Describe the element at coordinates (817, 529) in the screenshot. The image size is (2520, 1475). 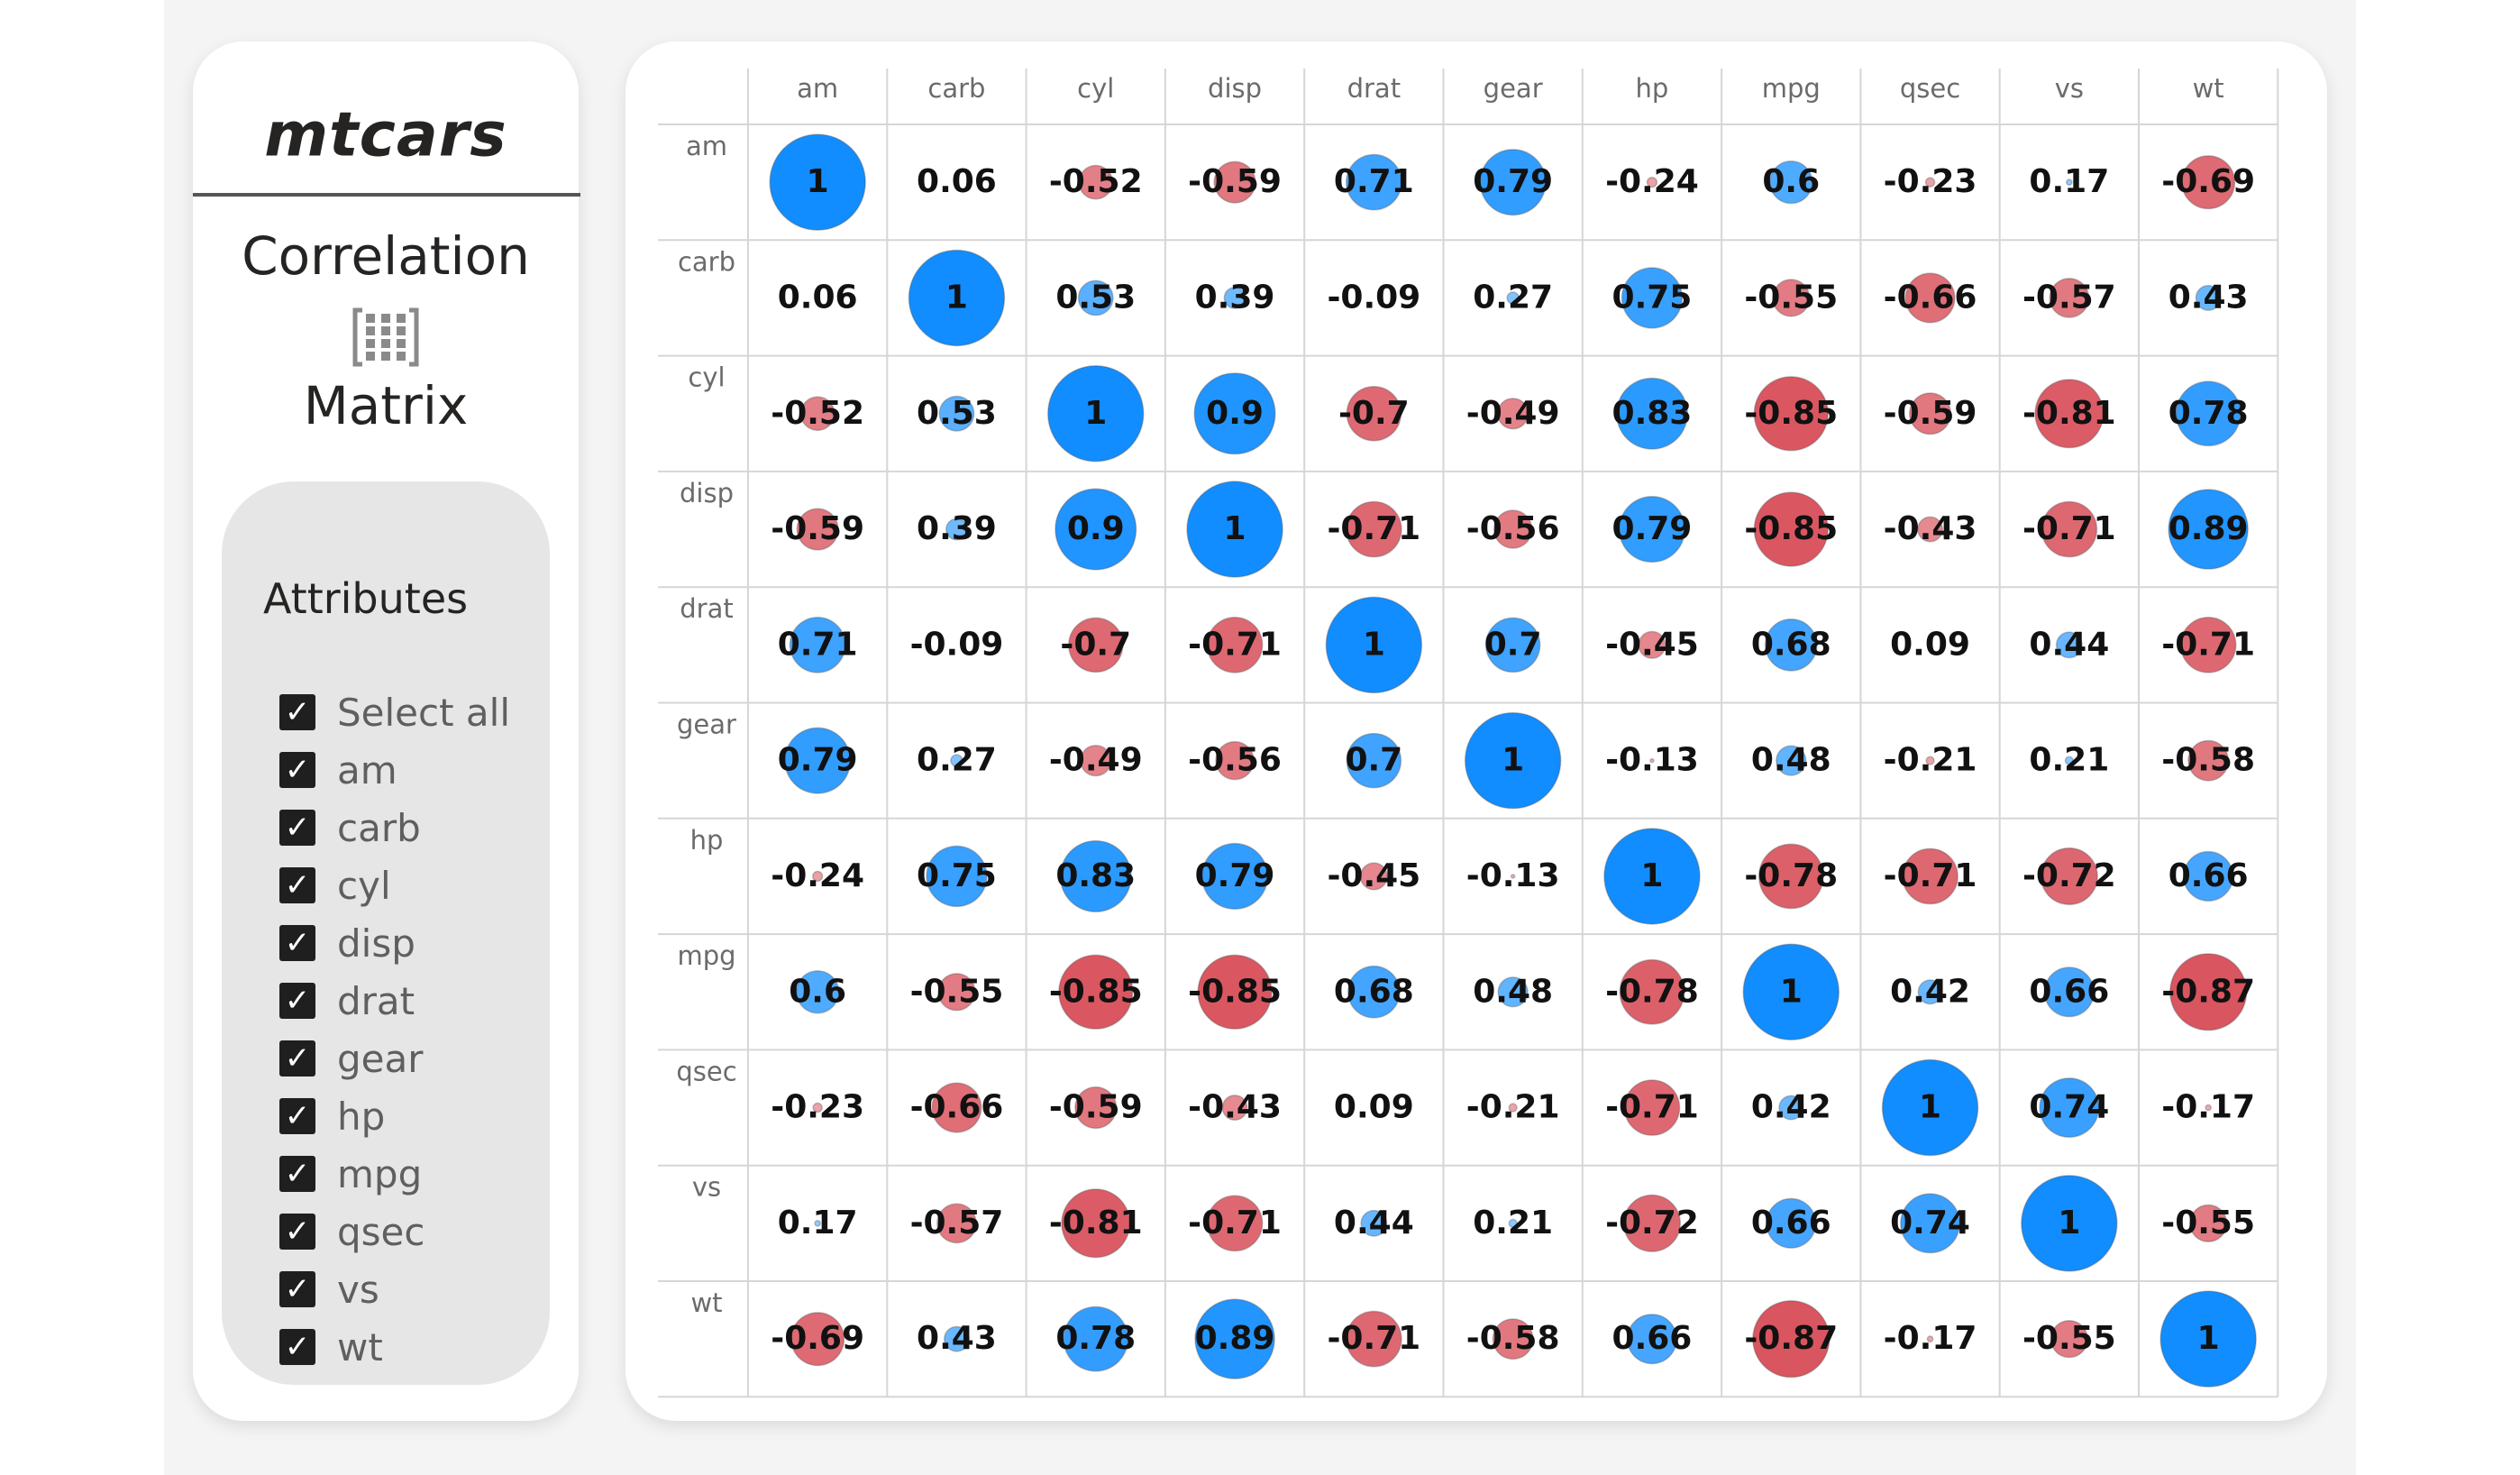
I see `correlation-bubble-disp-am` at that location.